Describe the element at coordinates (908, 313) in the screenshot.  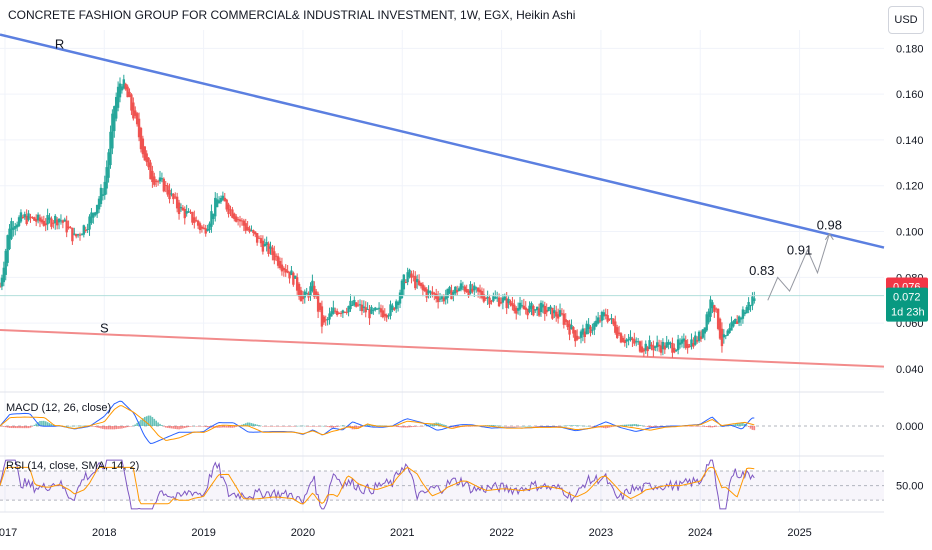
I see `countdown-label: 1d 23h` at that location.